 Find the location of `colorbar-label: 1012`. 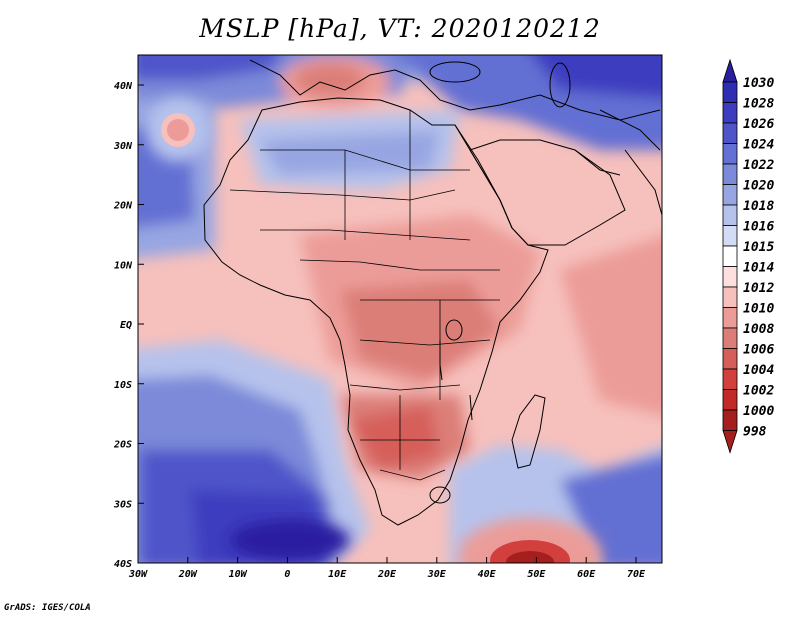

colorbar-label: 1012 is located at coordinates (758, 288).